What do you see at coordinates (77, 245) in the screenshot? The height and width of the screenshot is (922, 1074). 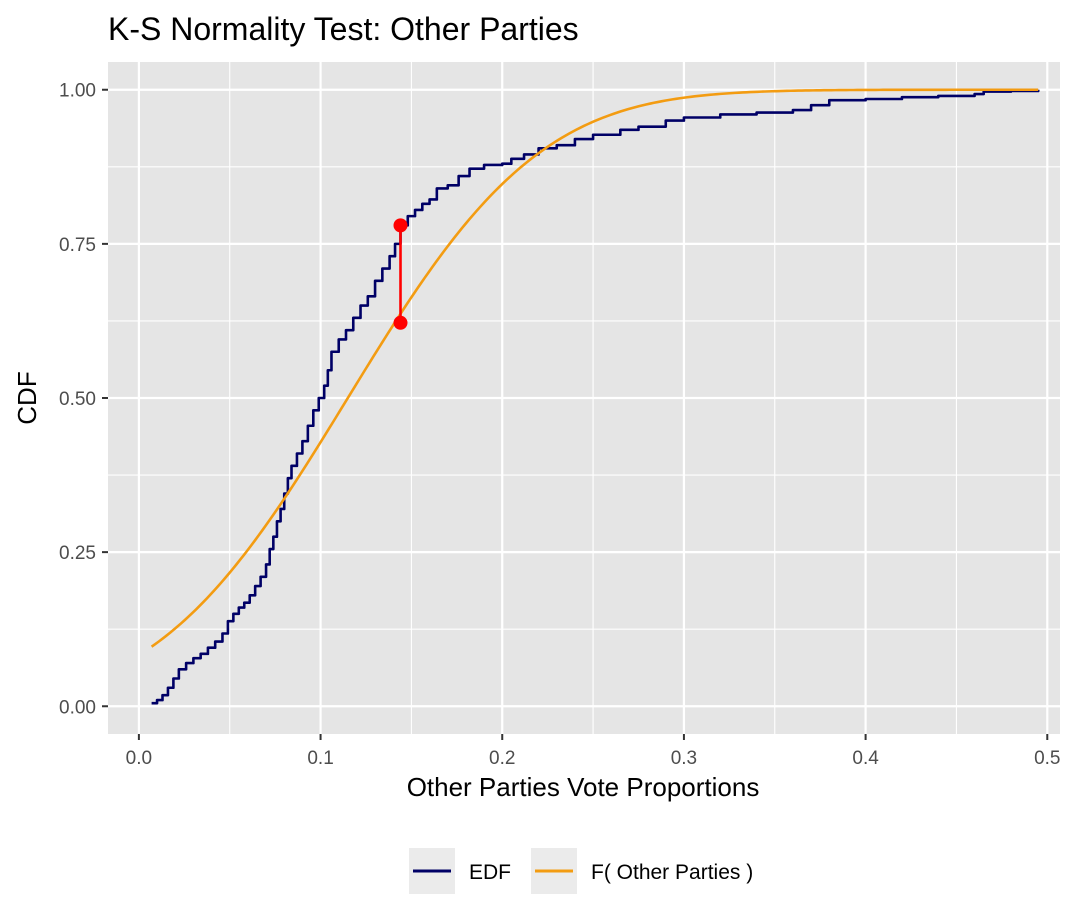 I see `y-tick-label: 0.75` at bounding box center [77, 245].